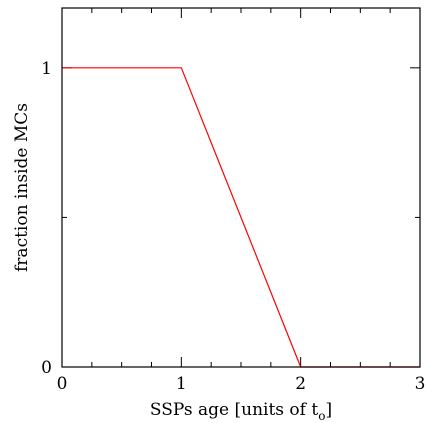 The image size is (426, 423). I want to click on x-axis-label-main: SSPs age [units of t, so click(234, 410).